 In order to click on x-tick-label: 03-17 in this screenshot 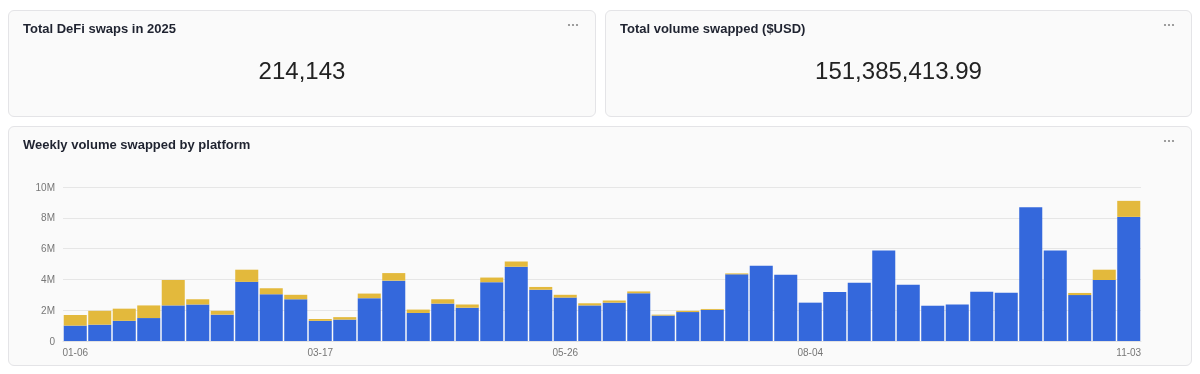, I will do `click(320, 352)`.